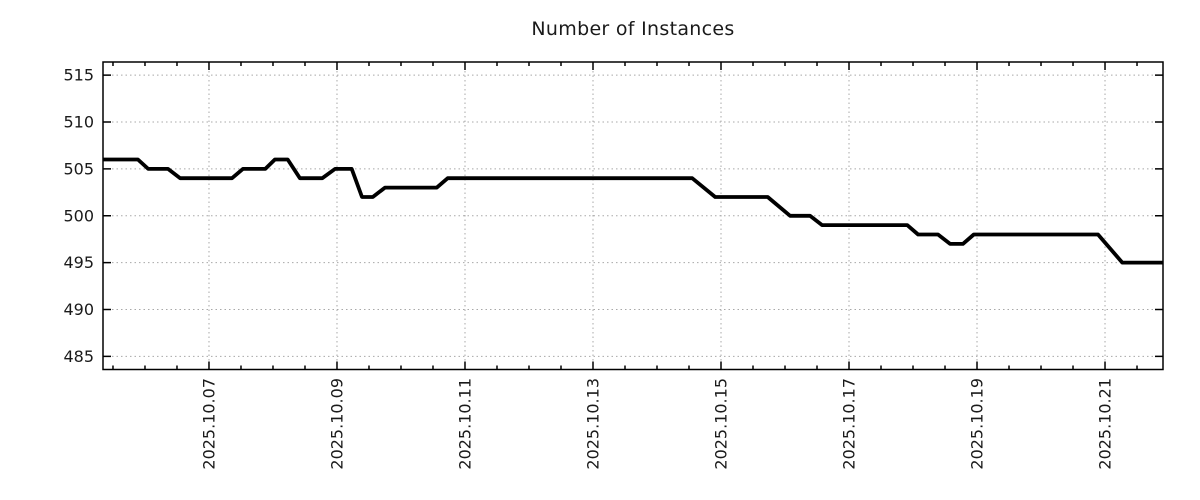 Image resolution: width=1200 pixels, height=500 pixels. I want to click on x-tick-label: 2025.10.11, so click(464, 424).